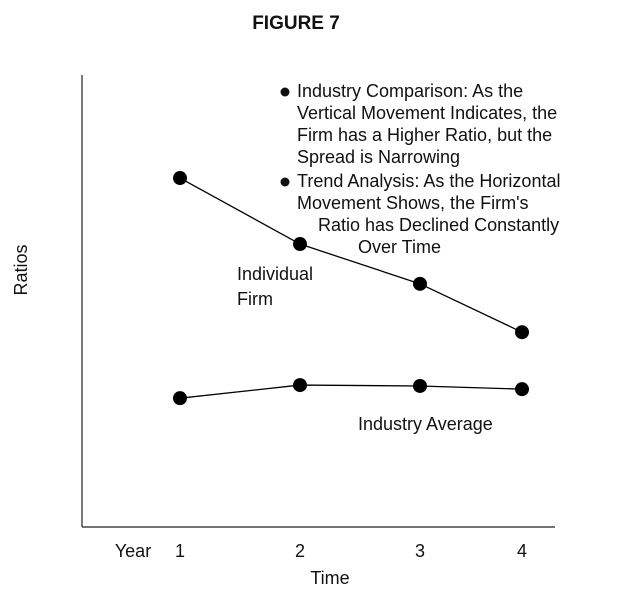 This screenshot has height=592, width=619. What do you see at coordinates (275, 286) in the screenshot?
I see `series-label: Individual Firm` at bounding box center [275, 286].